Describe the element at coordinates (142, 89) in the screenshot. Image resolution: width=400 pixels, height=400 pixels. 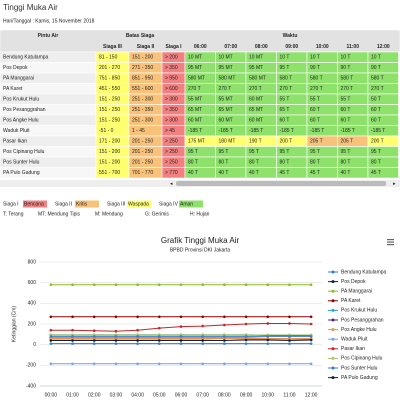
I see `limit: 551 - 600` at that location.